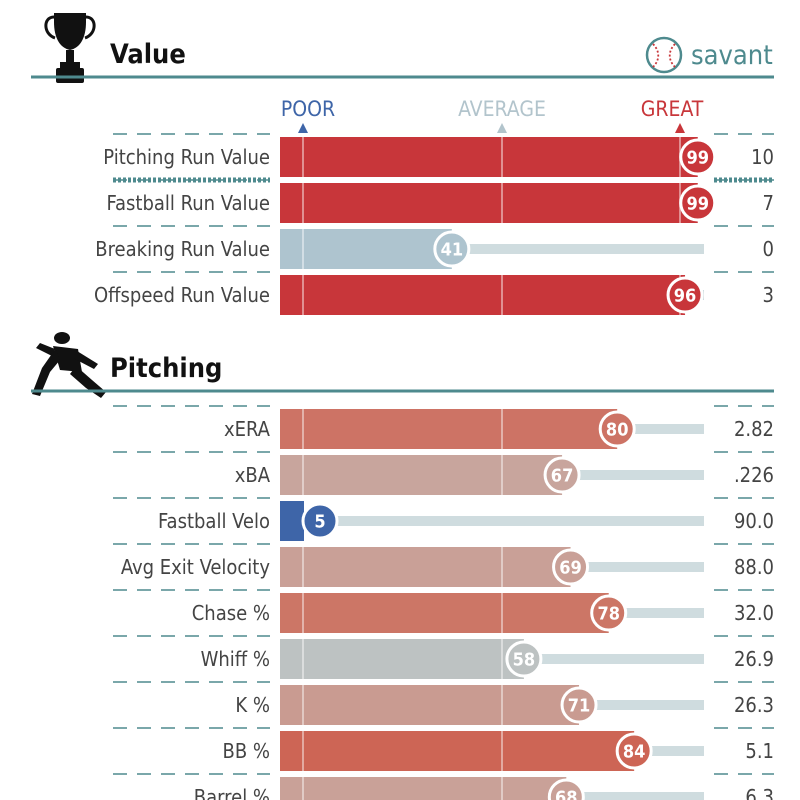 Image resolution: width=800 pixels, height=800 pixels. Describe the element at coordinates (308, 109) in the screenshot. I see `scale-label-poor: POOR` at that location.